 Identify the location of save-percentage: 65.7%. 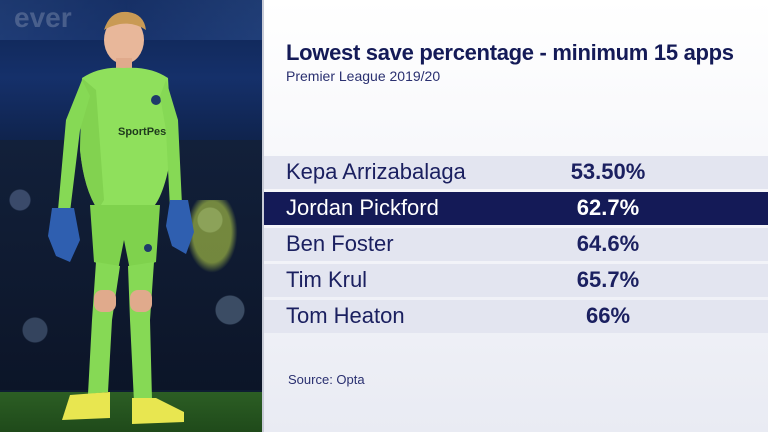
(608, 279).